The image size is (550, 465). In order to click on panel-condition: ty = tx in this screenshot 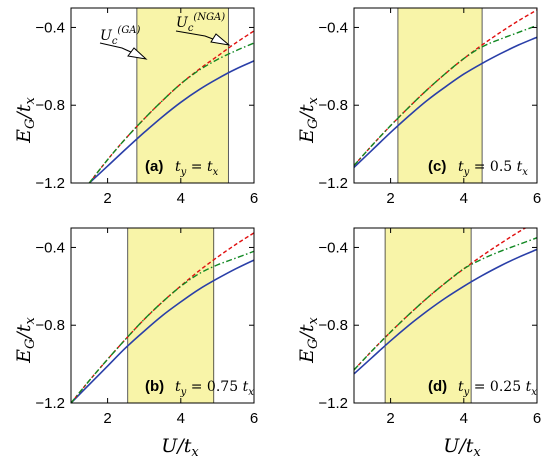, I will do `click(197, 168)`.